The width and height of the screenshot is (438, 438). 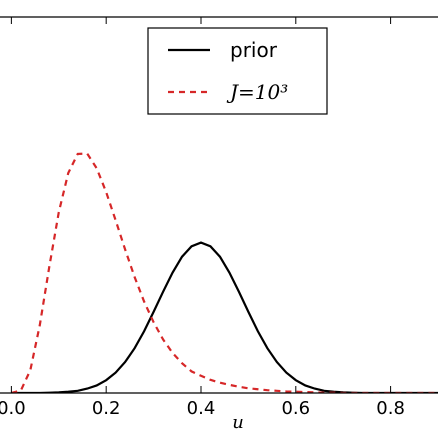 I want to click on legend-label: prior, so click(x=254, y=50).